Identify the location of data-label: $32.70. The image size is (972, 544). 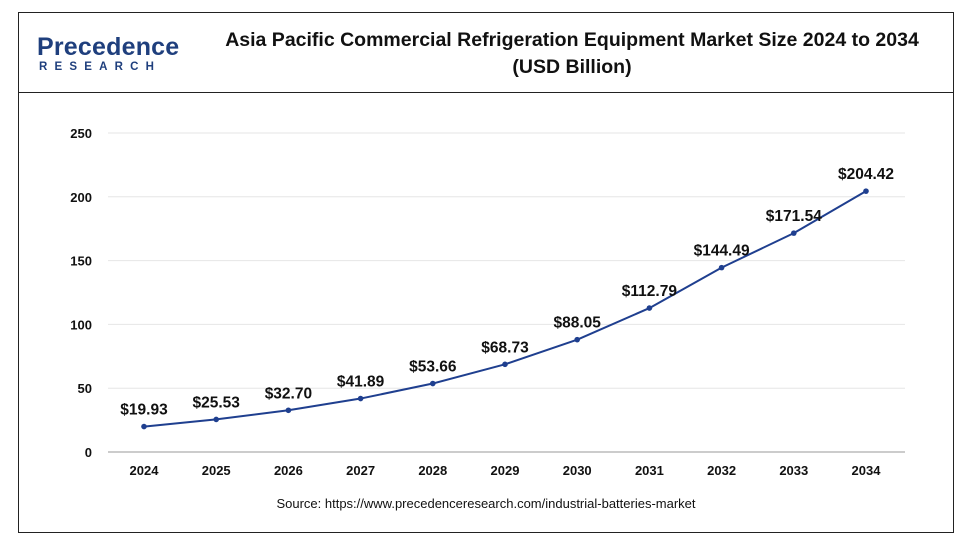
(288, 393).